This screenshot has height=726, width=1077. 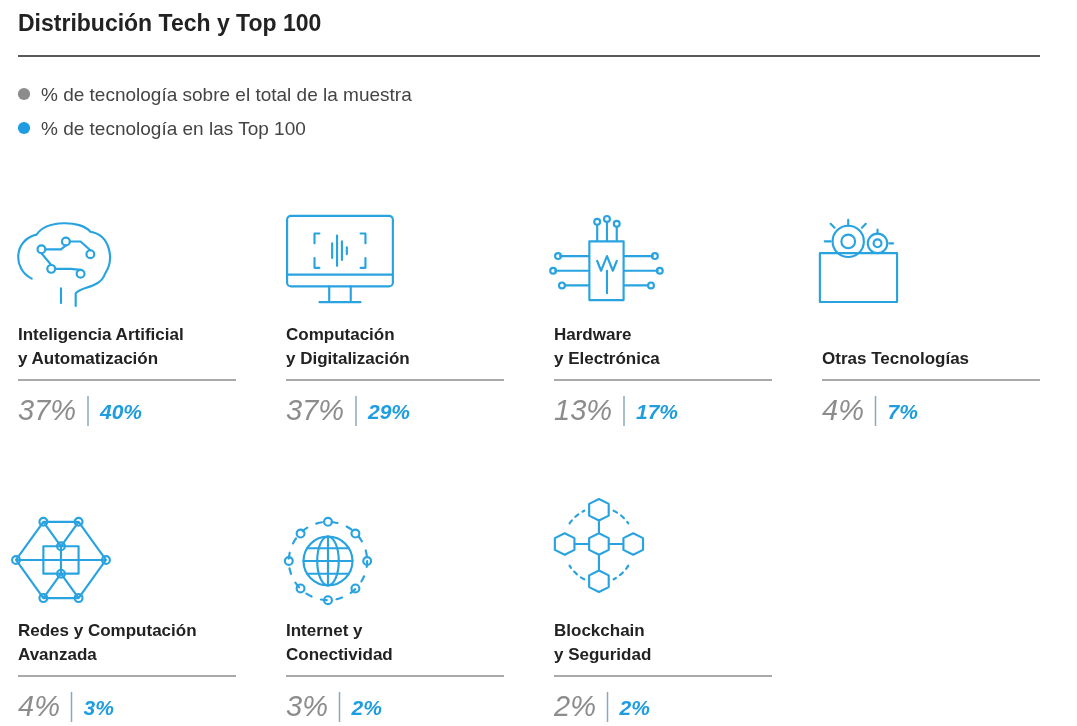 I want to click on legend-label: % de tecnología sobre el total de la muestra, so click(x=227, y=94).